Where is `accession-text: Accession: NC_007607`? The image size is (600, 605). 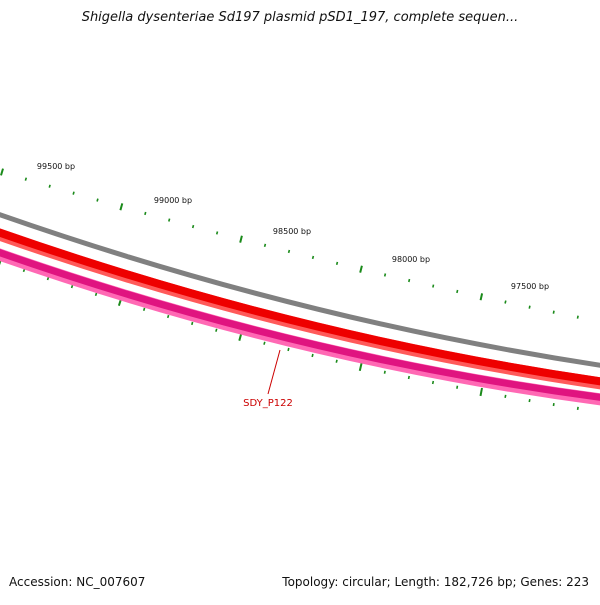 accession-text: Accession: NC_007607 is located at coordinates (77, 582).